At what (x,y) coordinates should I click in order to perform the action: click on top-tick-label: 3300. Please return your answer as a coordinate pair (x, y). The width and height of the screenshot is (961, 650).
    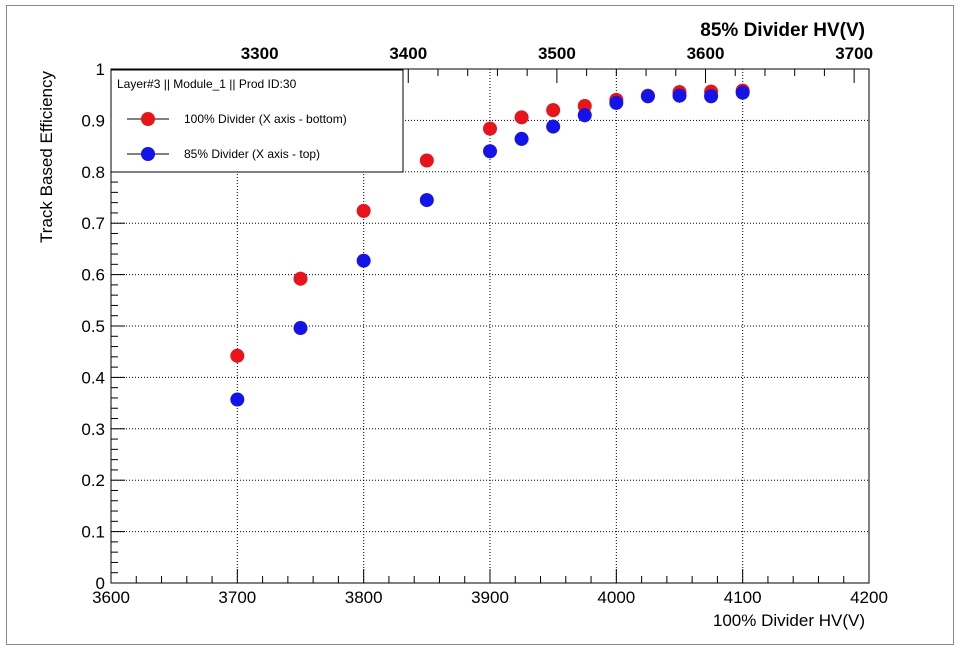
    Looking at the image, I should click on (260, 53).